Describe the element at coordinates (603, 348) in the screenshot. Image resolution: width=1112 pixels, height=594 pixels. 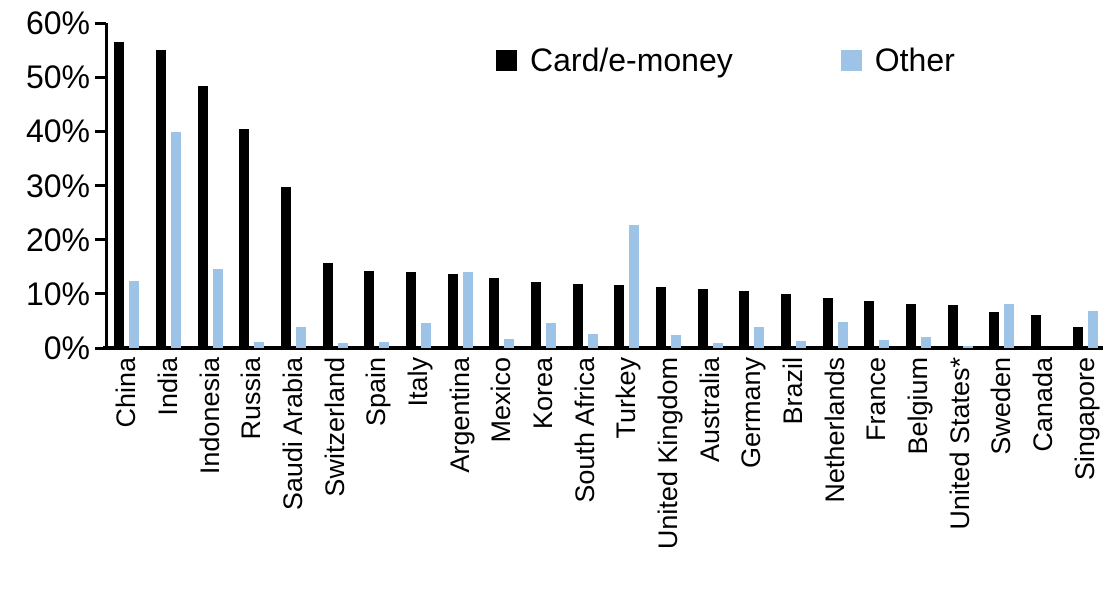
I see `x-axis-line` at that location.